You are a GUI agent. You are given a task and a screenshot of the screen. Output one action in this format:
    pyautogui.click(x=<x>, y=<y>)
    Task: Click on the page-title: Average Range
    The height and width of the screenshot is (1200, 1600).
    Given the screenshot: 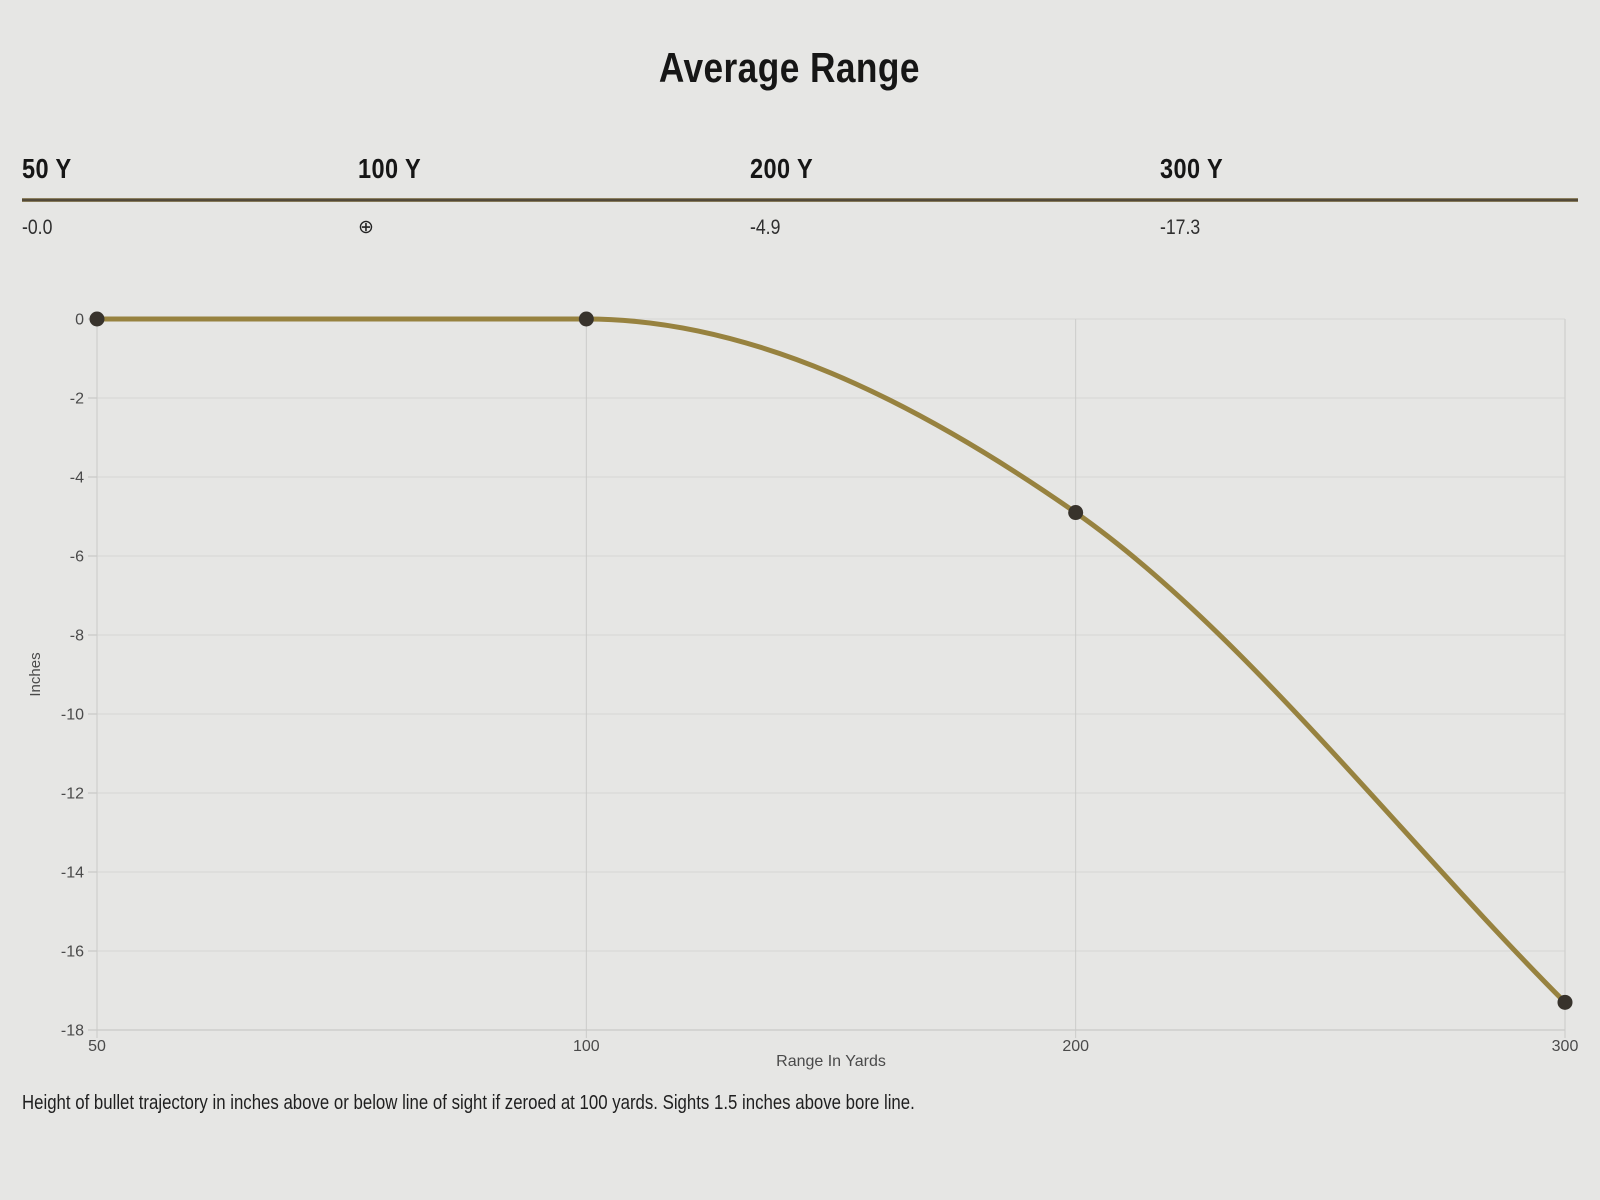 What is the action you would take?
    pyautogui.click(x=789, y=68)
    